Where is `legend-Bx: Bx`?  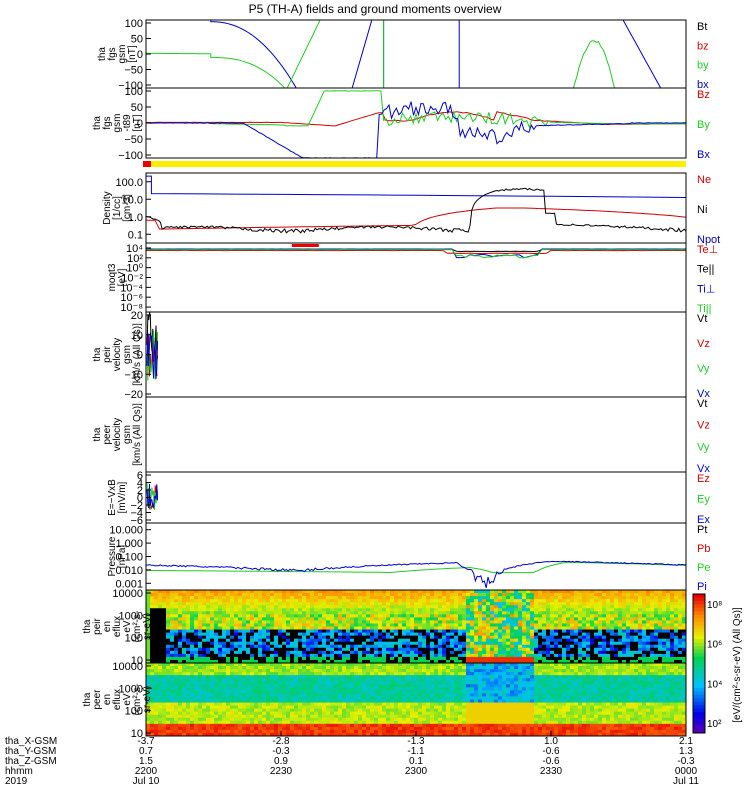
legend-Bx: Bx is located at coordinates (703, 155).